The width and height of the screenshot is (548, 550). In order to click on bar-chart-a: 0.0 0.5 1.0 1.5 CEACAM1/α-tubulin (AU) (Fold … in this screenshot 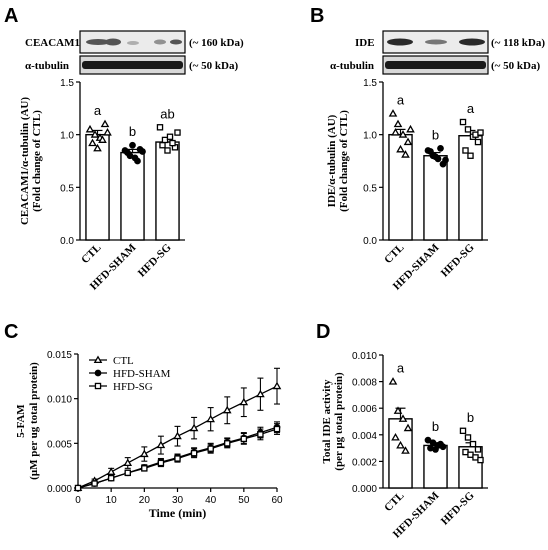, I will do `click(102, 185)`.